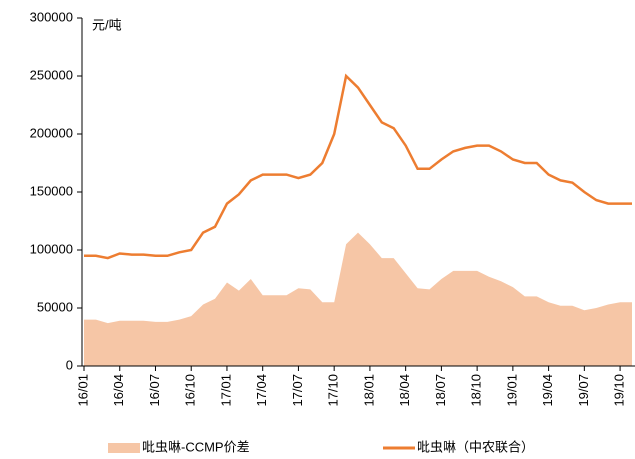 This screenshot has width=635, height=459. I want to click on y-tick-label: 50000, so click(55, 306).